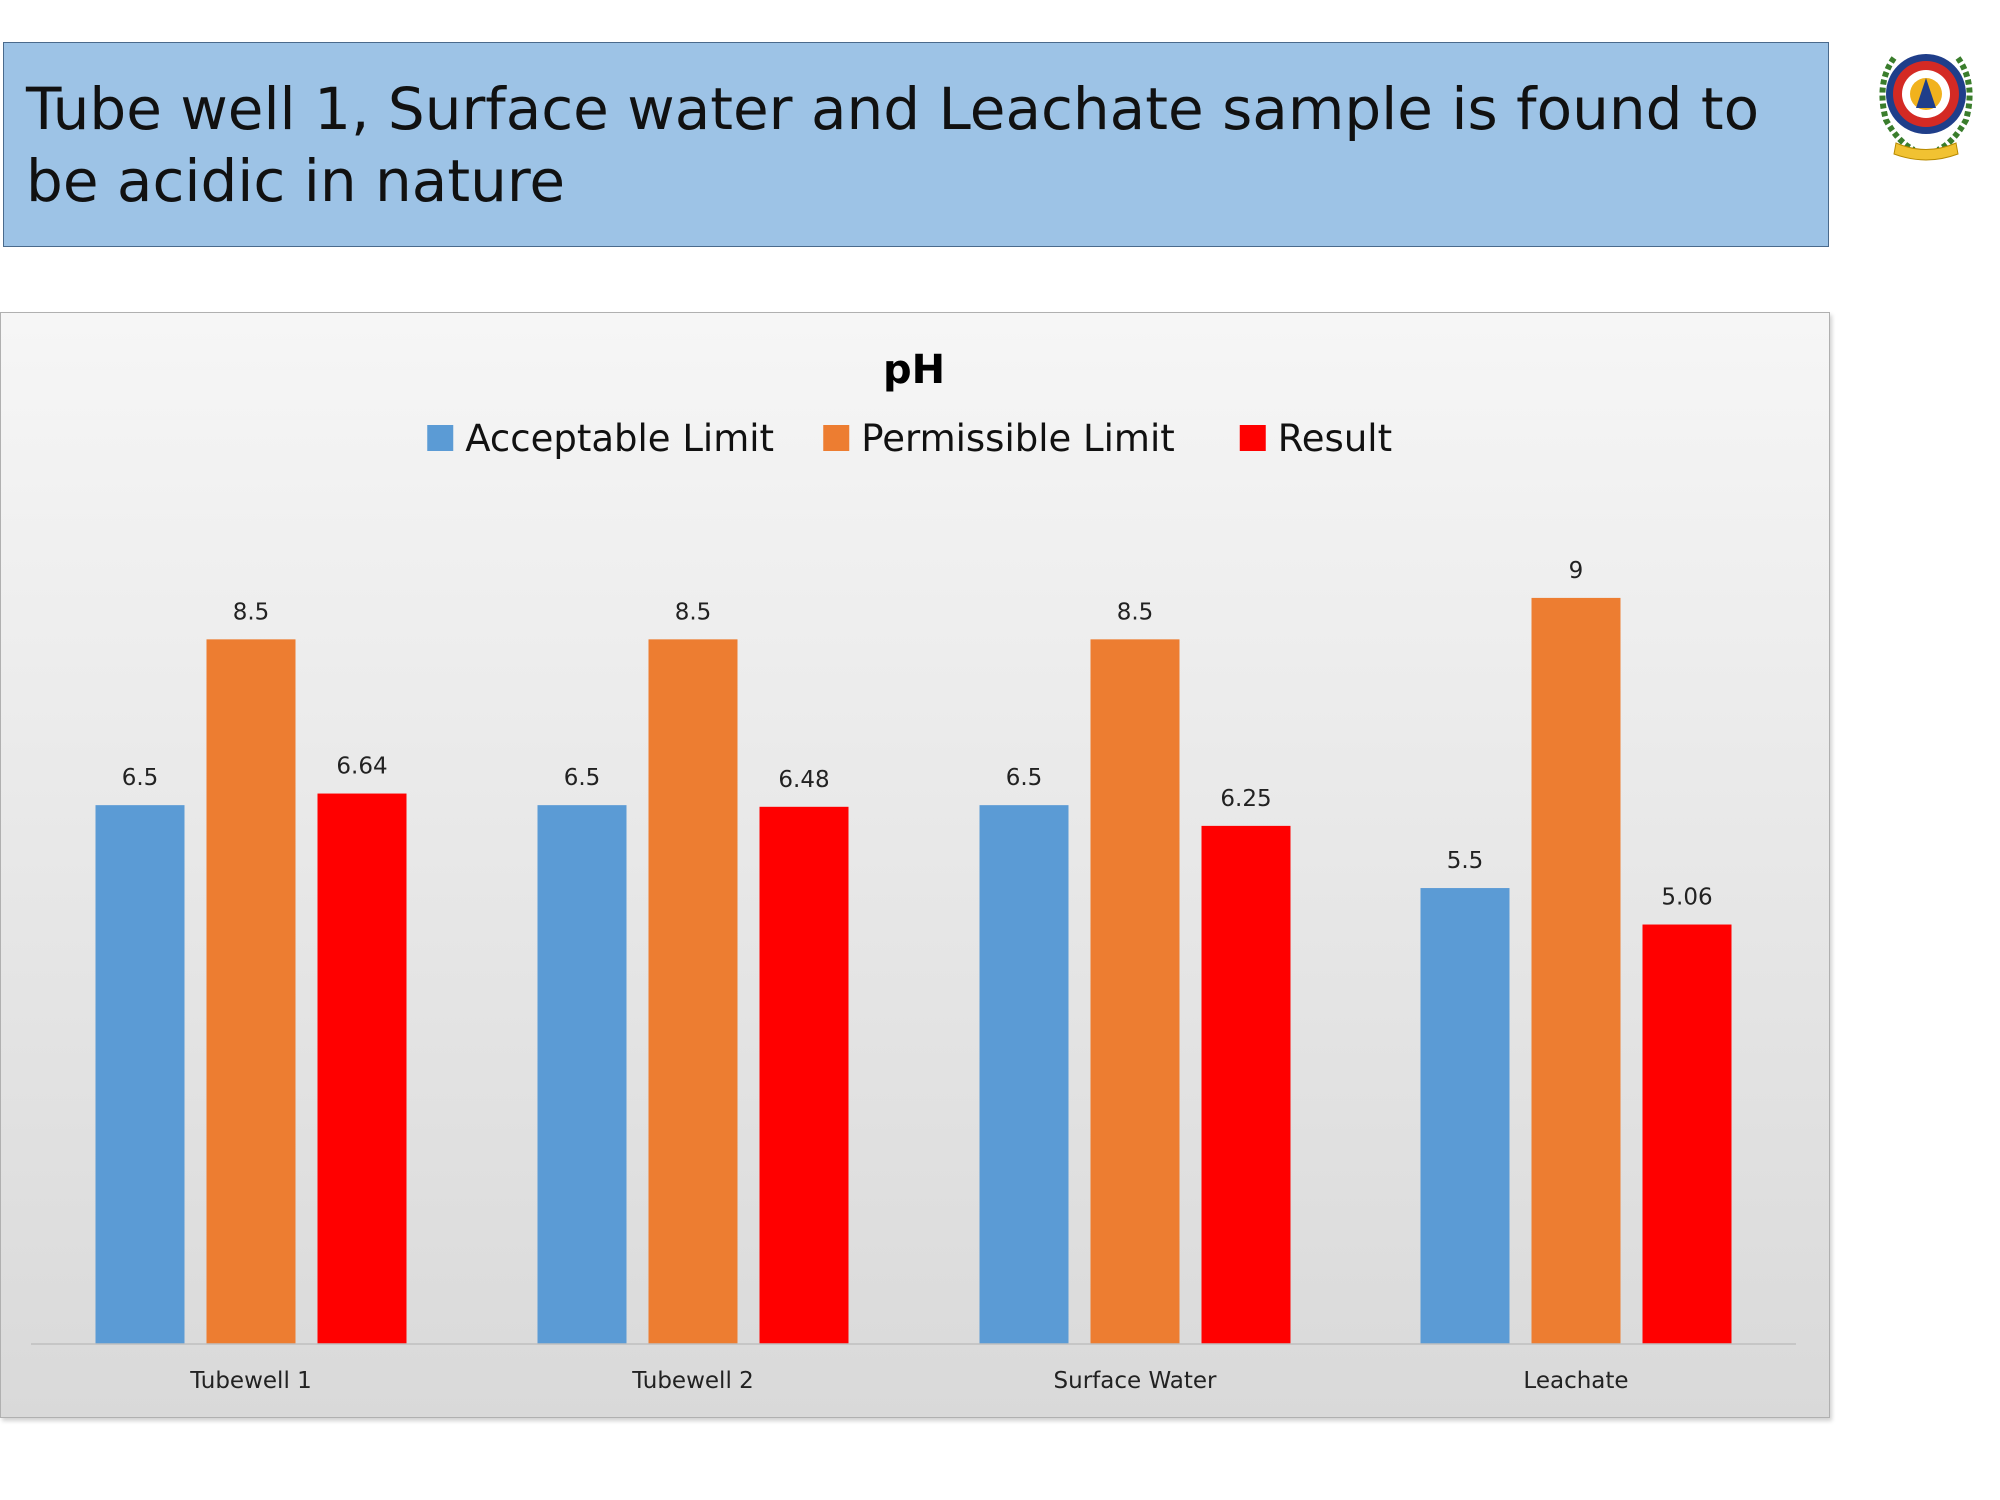  Describe the element at coordinates (1686, 898) in the screenshot. I see `data-label-2-3: 5.06` at that location.